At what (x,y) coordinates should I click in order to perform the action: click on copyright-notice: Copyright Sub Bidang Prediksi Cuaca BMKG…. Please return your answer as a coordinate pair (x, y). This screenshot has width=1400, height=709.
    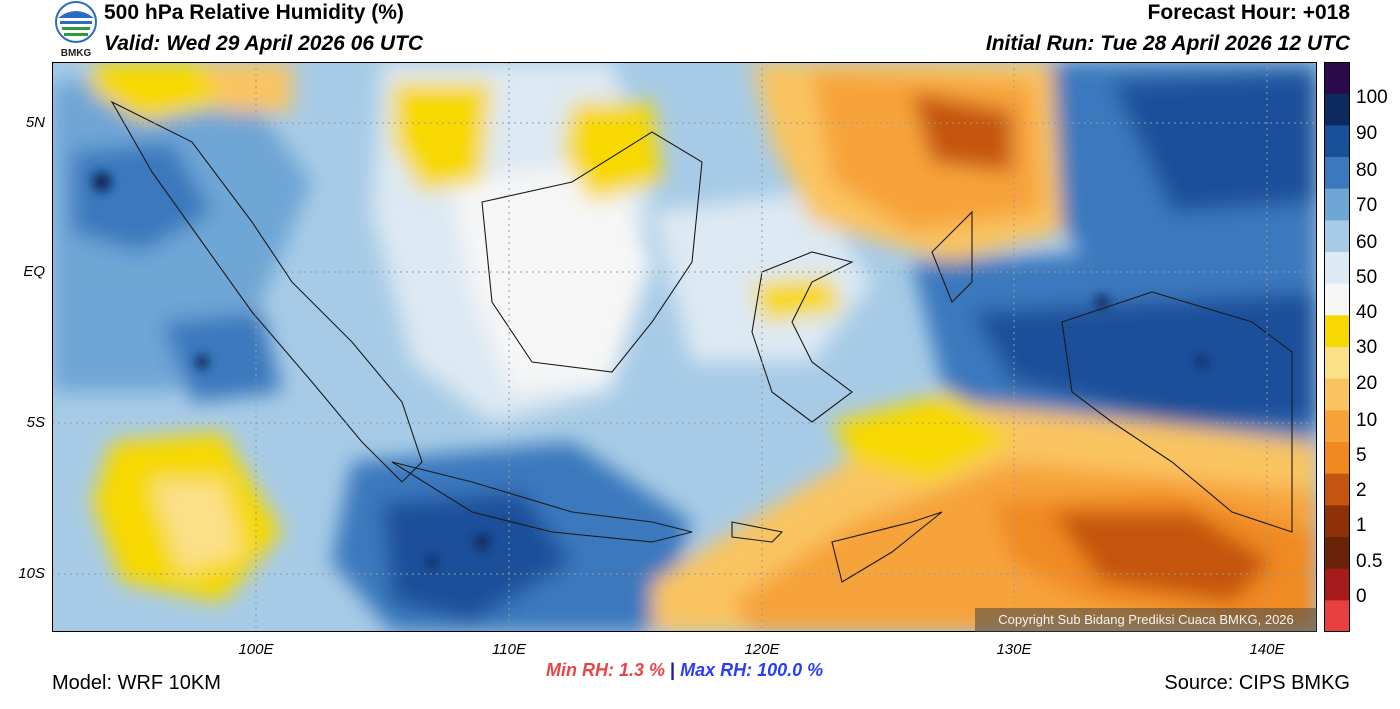
    Looking at the image, I should click on (1146, 620).